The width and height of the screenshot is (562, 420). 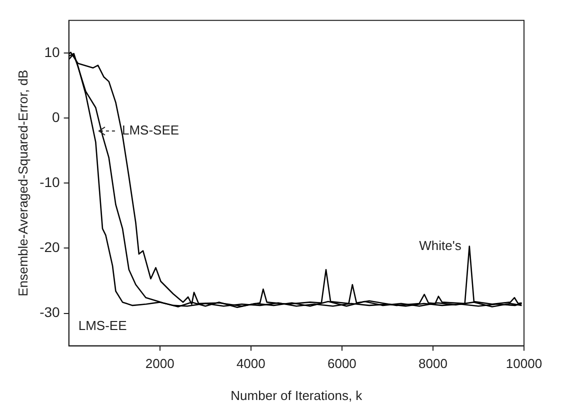 I want to click on annotation: LMS-SEE, so click(x=151, y=130).